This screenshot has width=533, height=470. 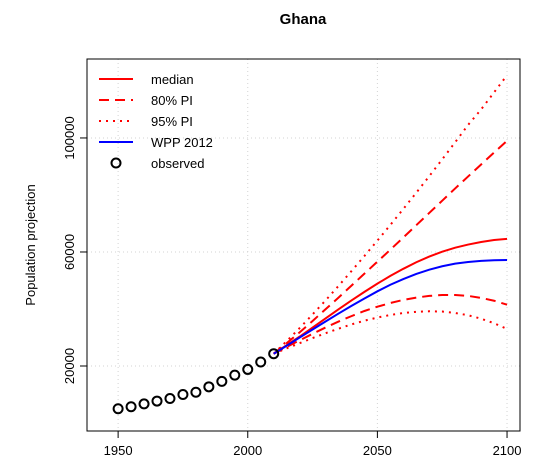 What do you see at coordinates (247, 450) in the screenshot?
I see `x-tick-label: 2000` at bounding box center [247, 450].